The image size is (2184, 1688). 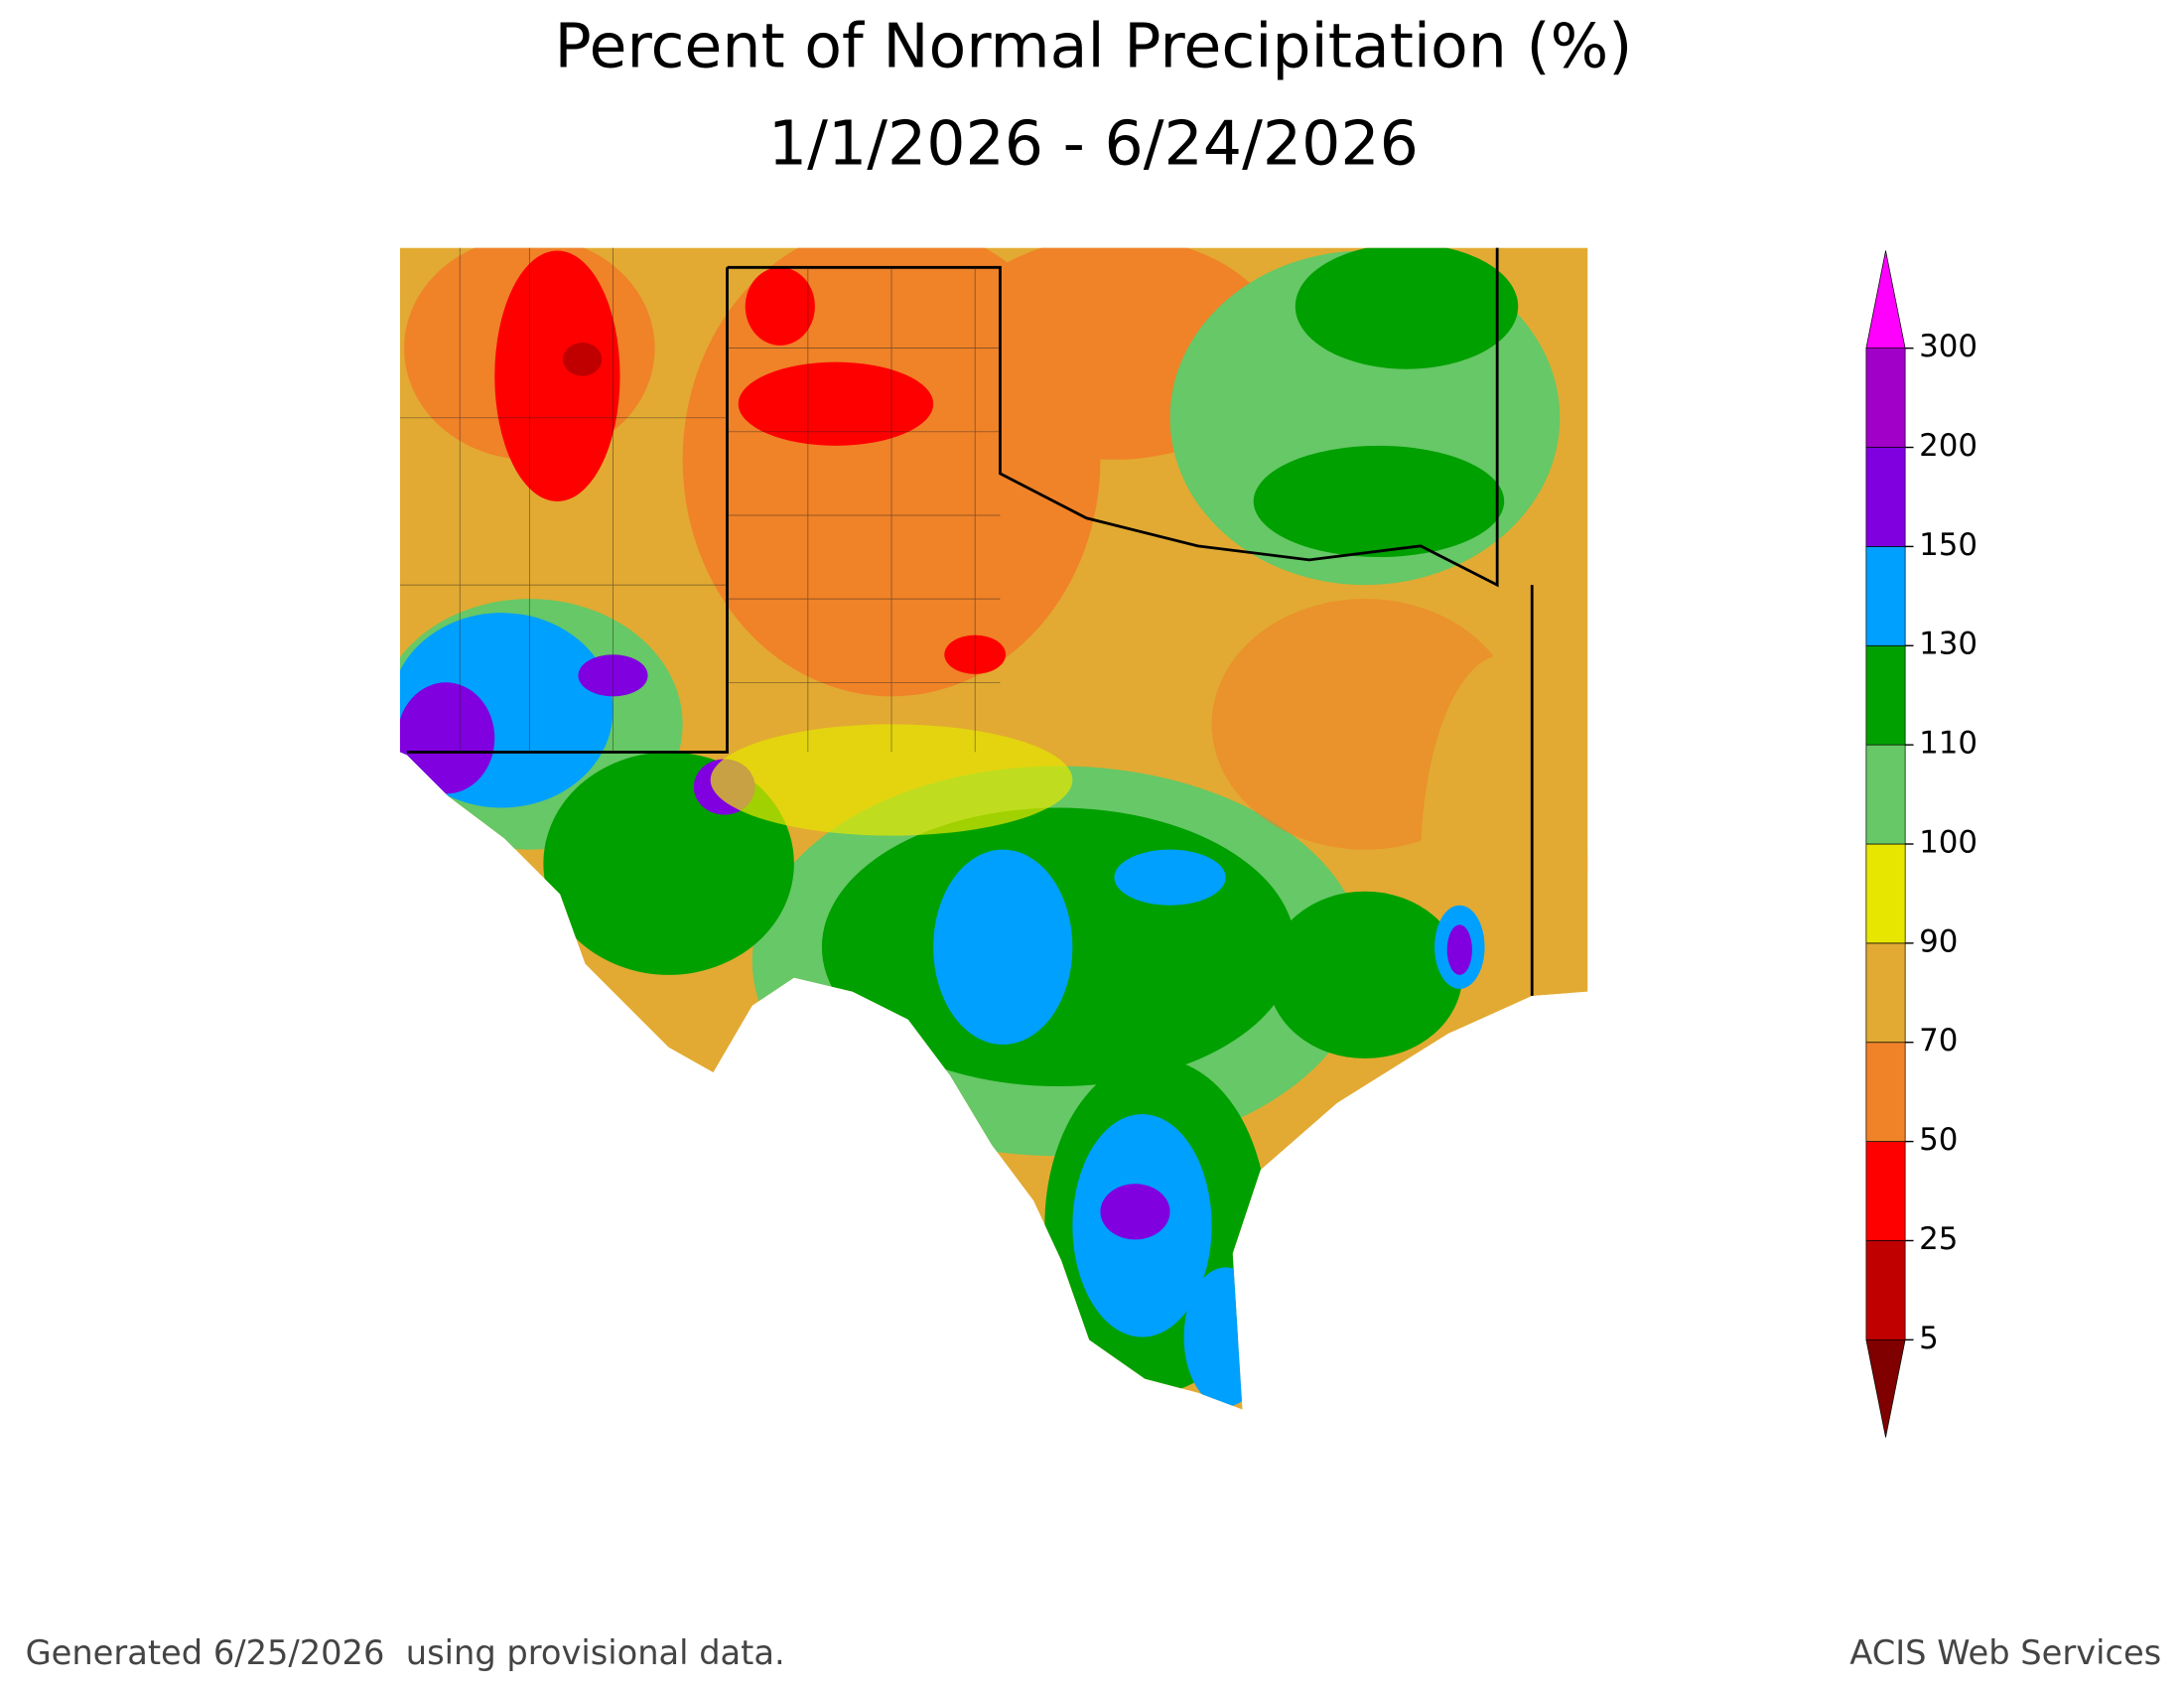 I want to click on colorbar-under, so click(x=1885, y=1388).